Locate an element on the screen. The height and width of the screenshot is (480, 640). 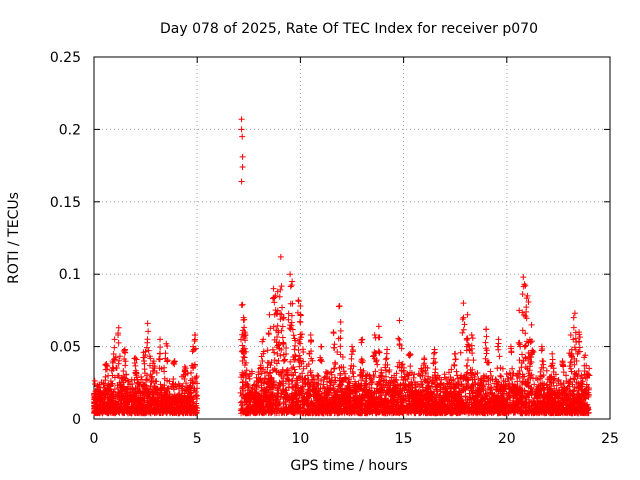
y-tick-label: 0 is located at coordinates (76, 420).